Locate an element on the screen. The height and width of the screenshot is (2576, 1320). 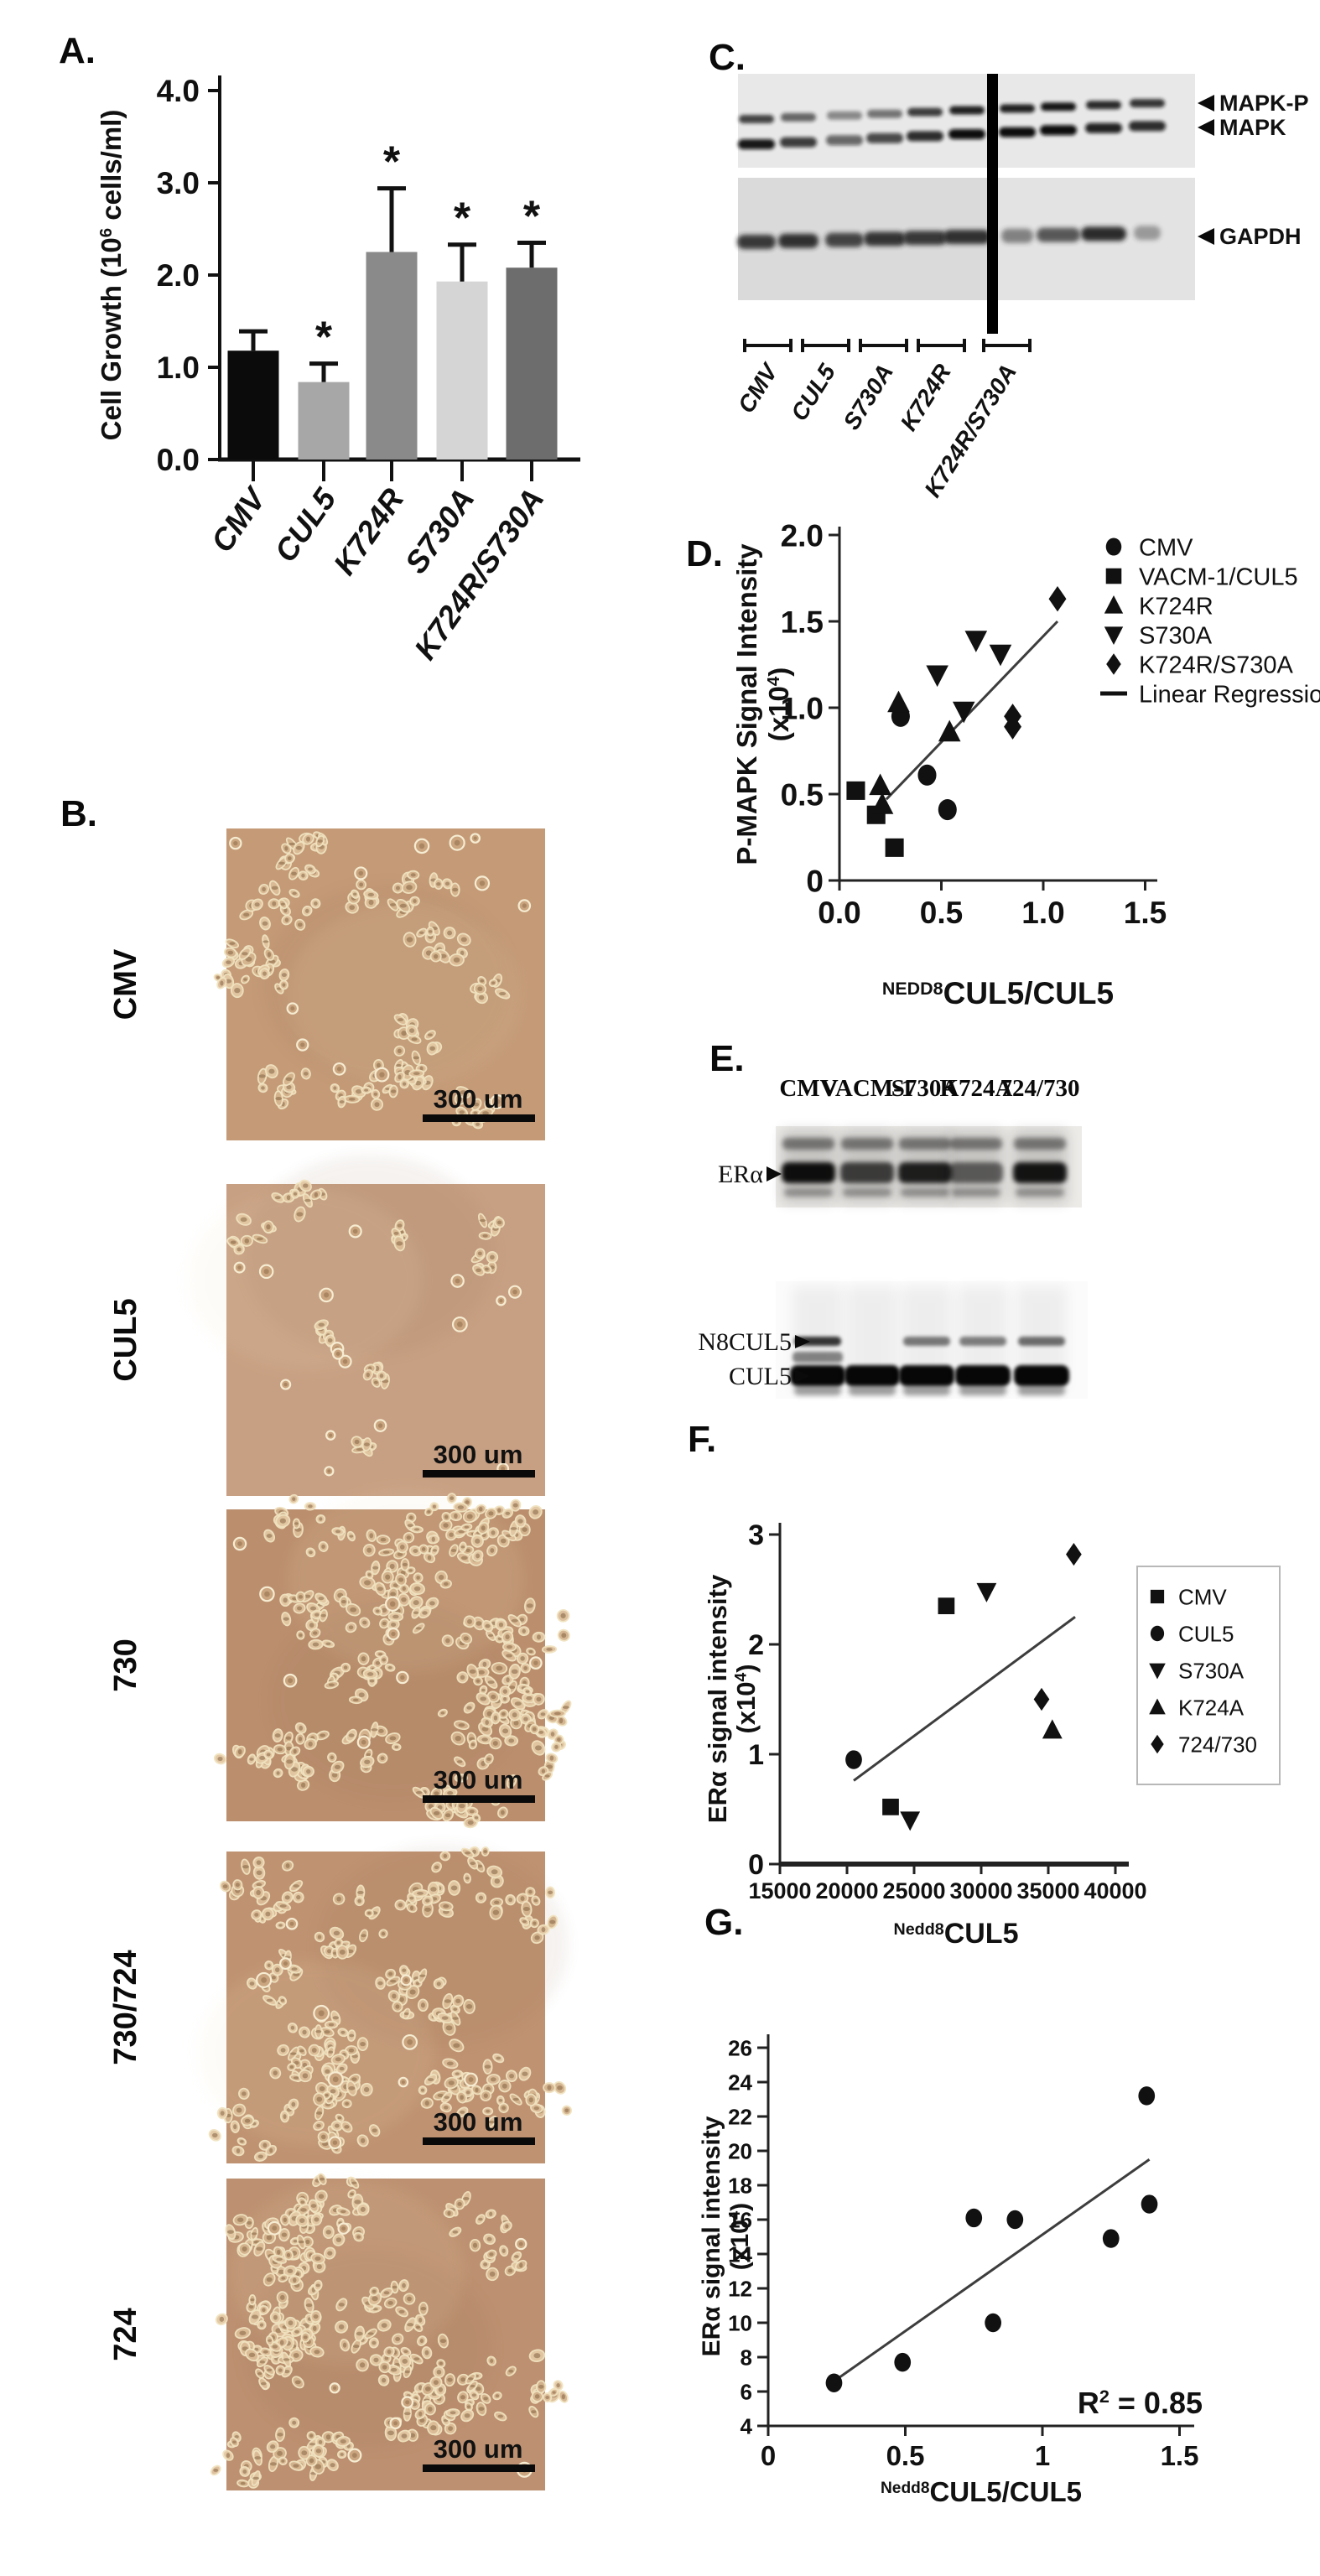
micrograph-label-724: 724 is located at coordinates (125, 2334).